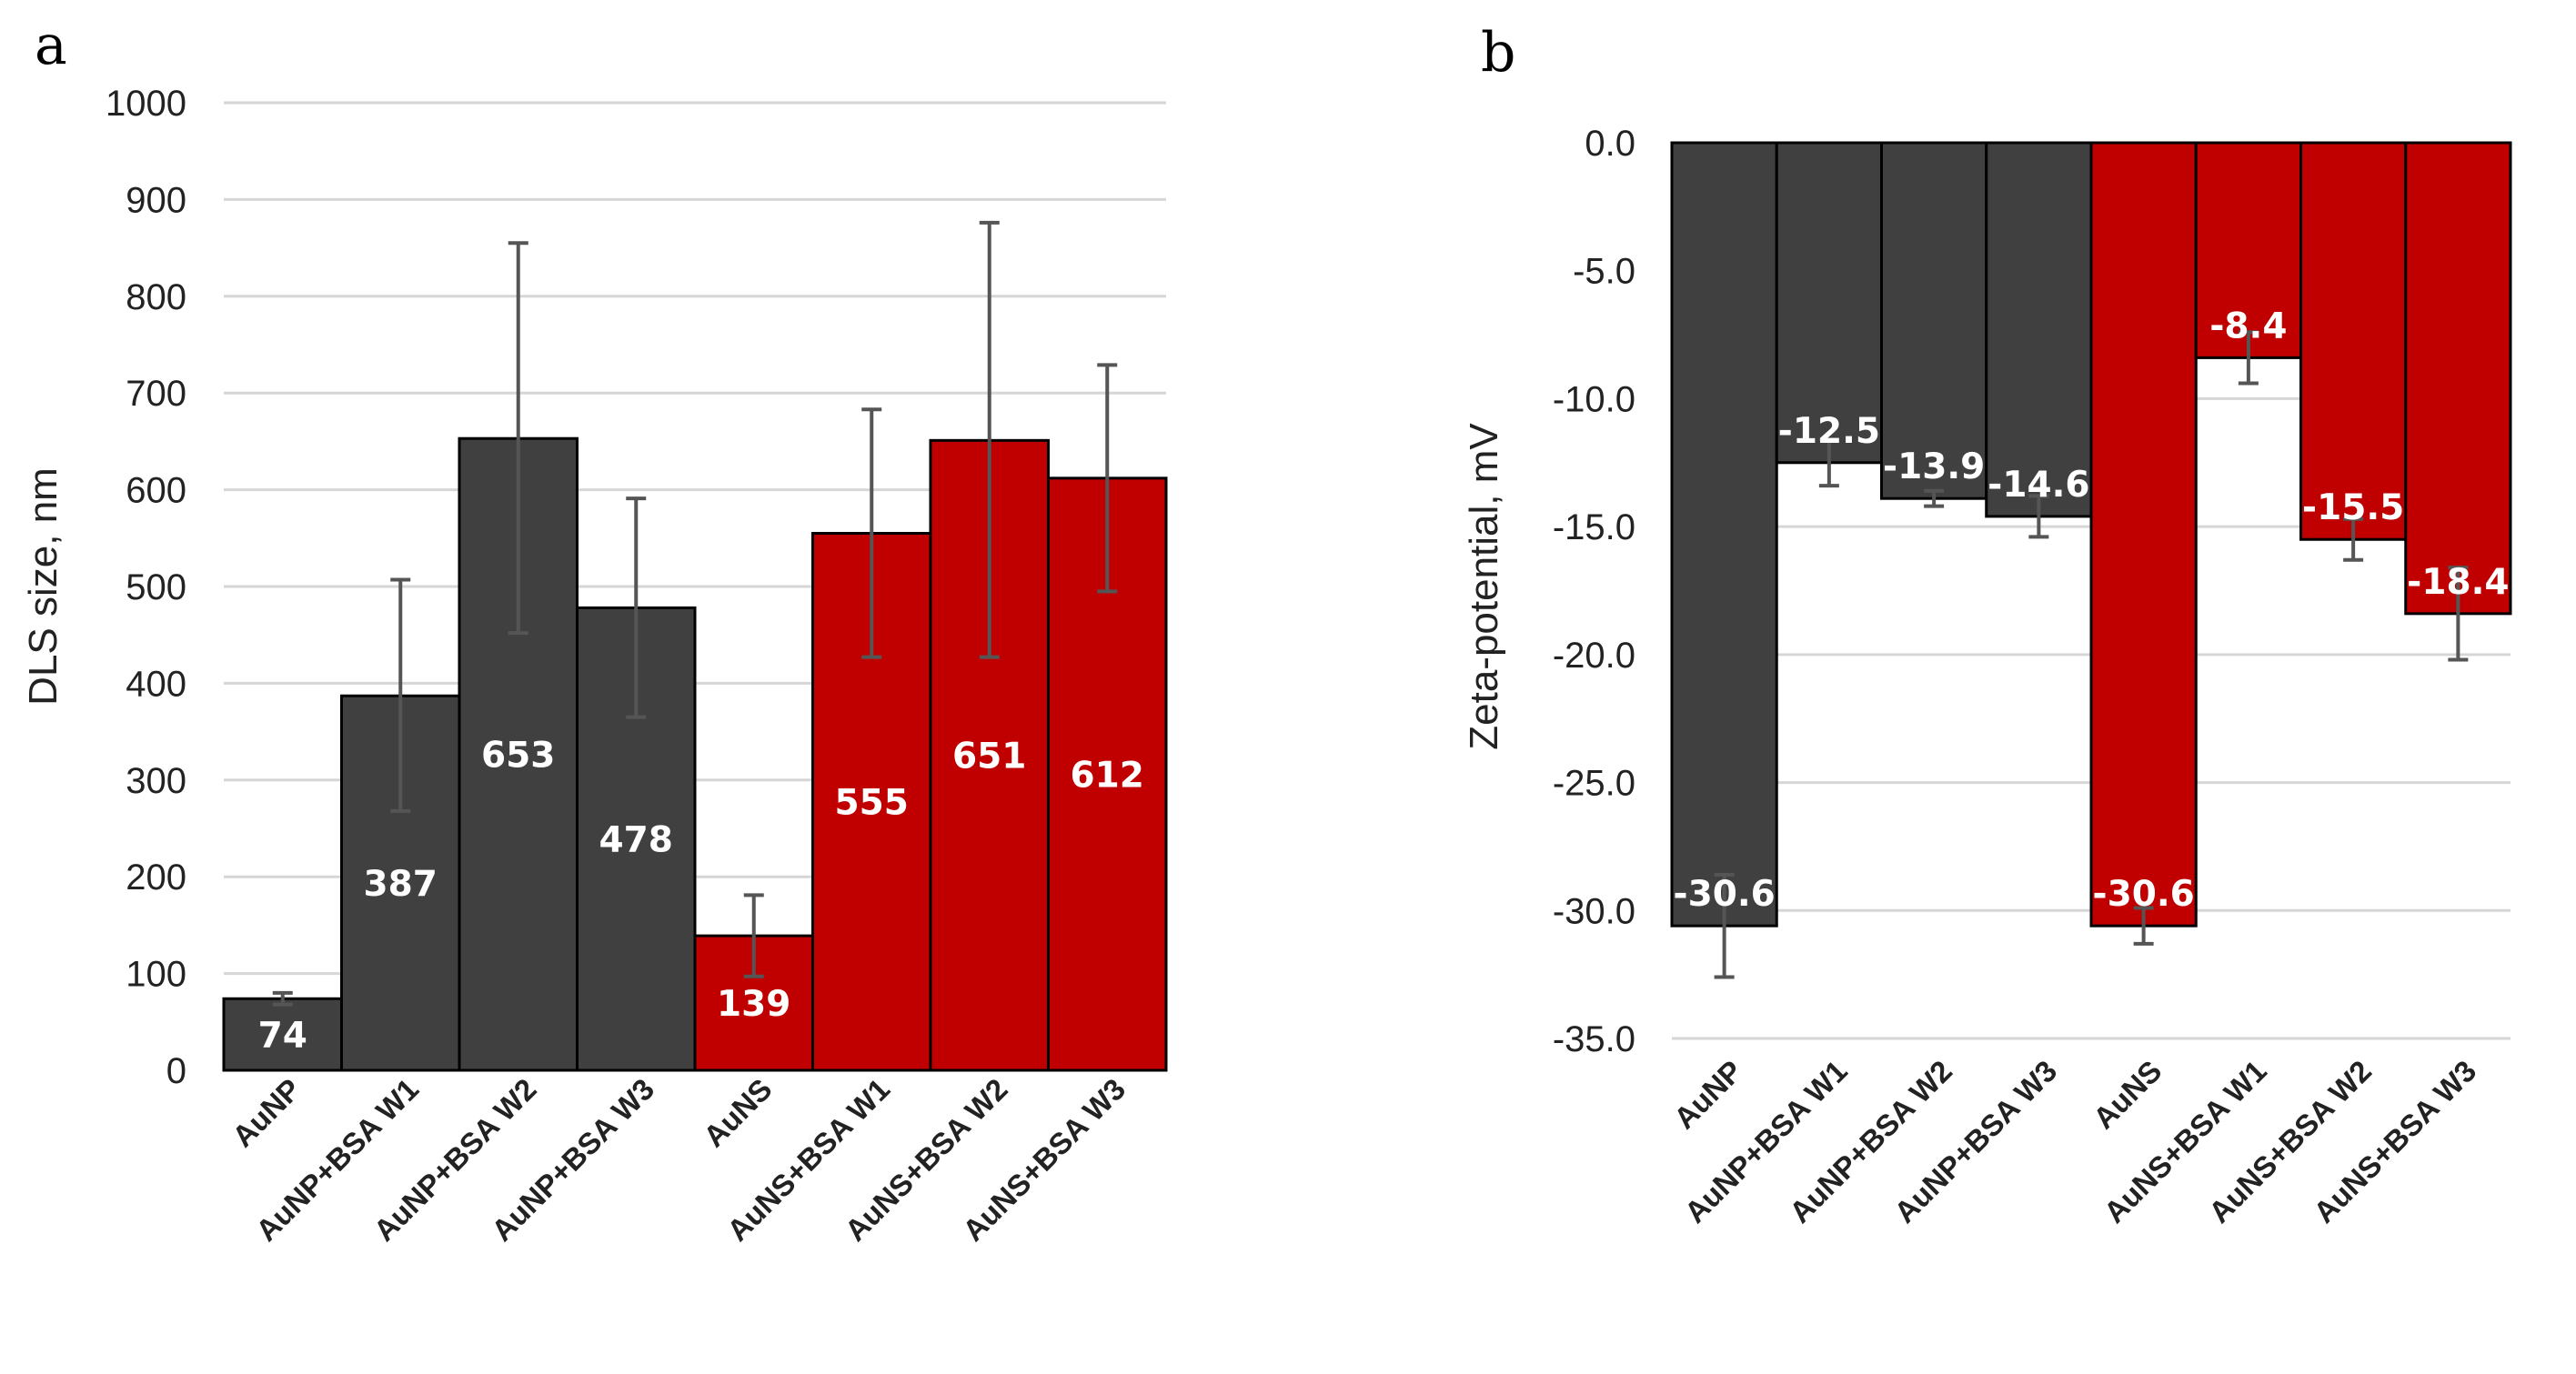 Image resolution: width=2576 pixels, height=1374 pixels. What do you see at coordinates (753, 1004) in the screenshot?
I see `data-label: 139` at bounding box center [753, 1004].